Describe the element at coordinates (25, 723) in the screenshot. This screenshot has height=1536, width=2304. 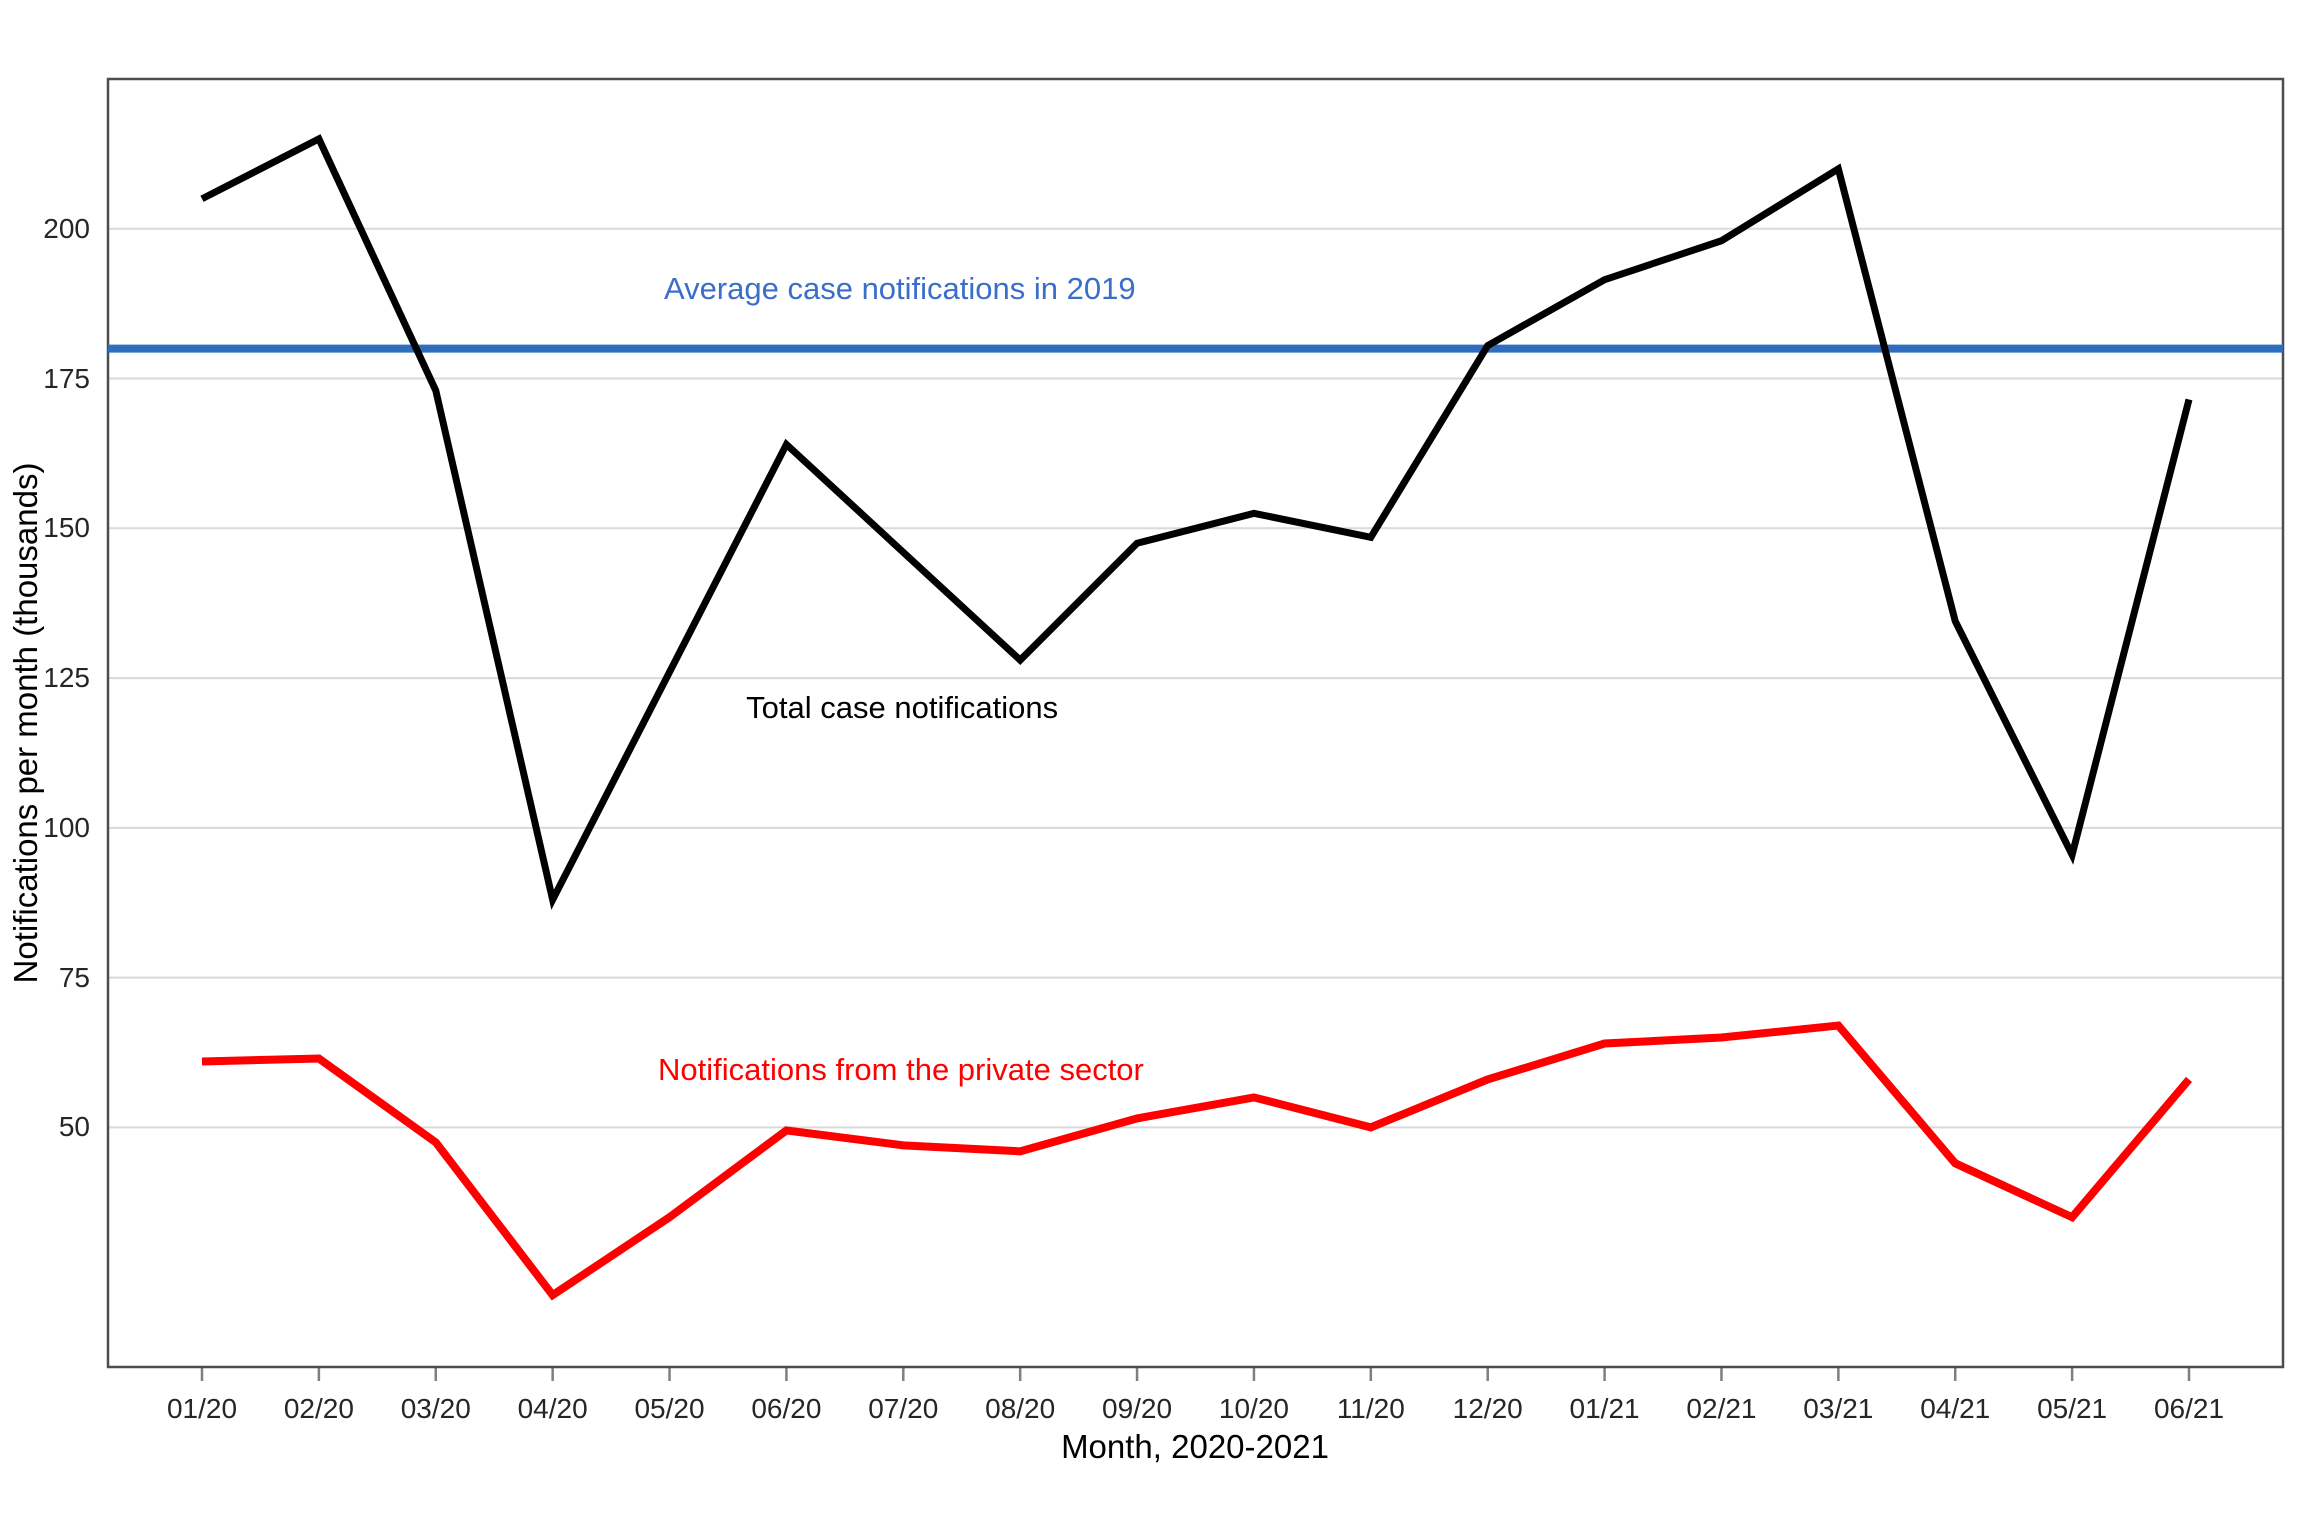
I see `y-axis-title: Notifications per month (thousands)` at that location.